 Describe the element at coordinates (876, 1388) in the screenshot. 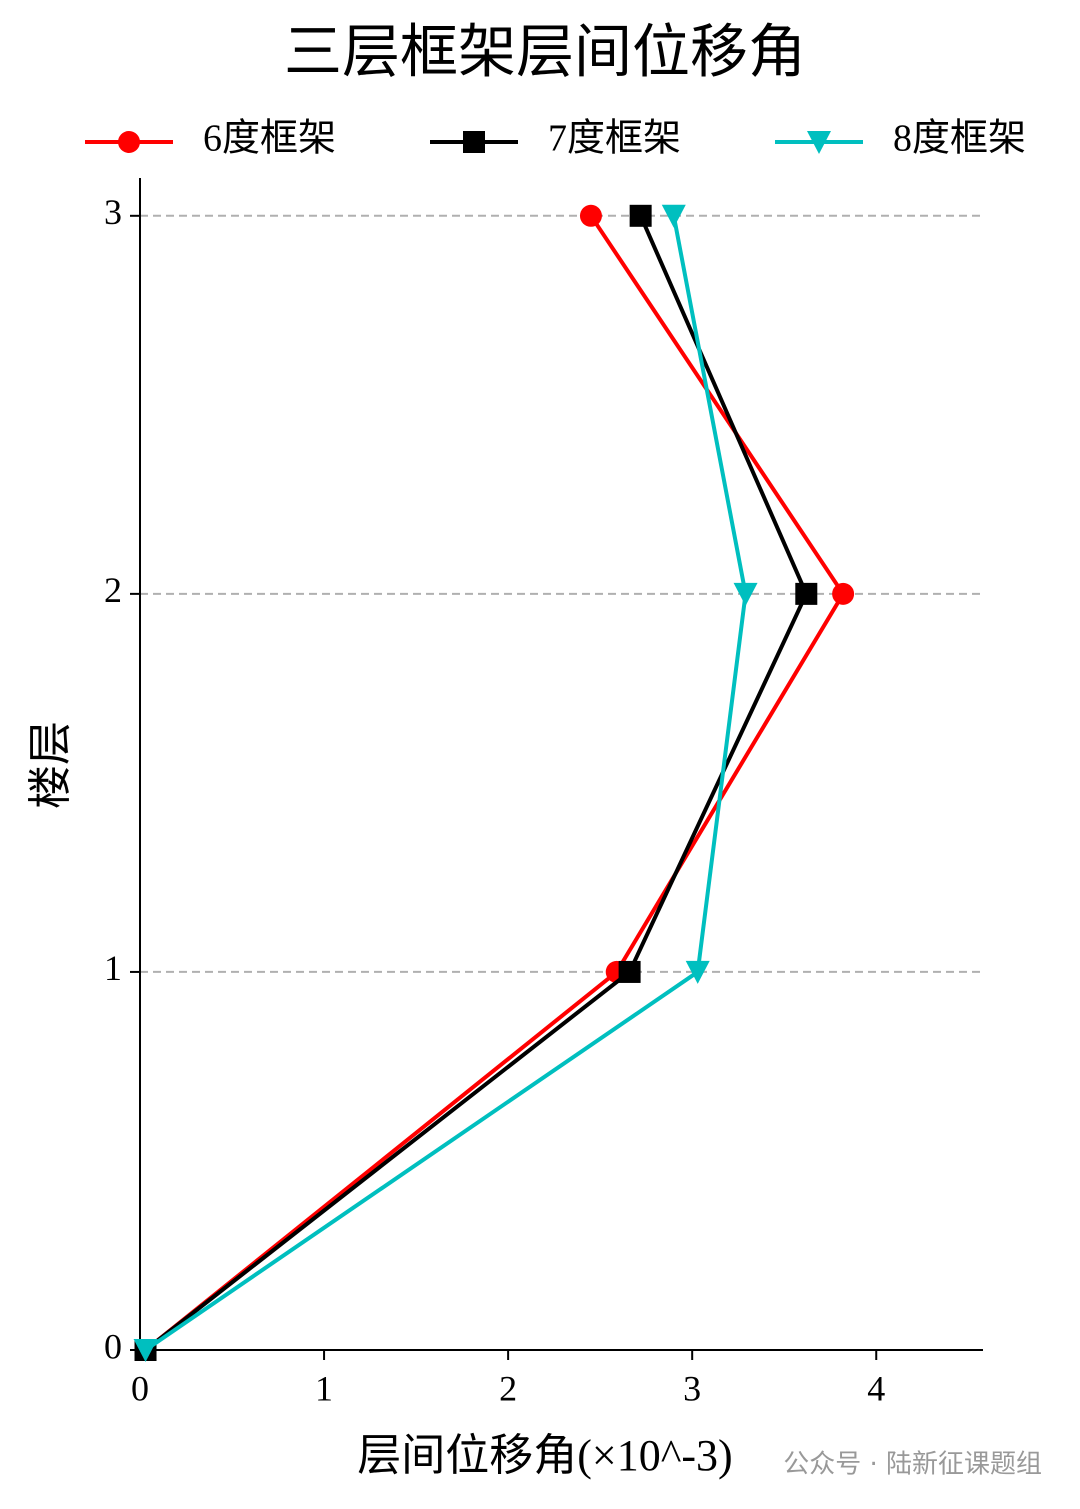

I see `x-tick-label: 4` at that location.